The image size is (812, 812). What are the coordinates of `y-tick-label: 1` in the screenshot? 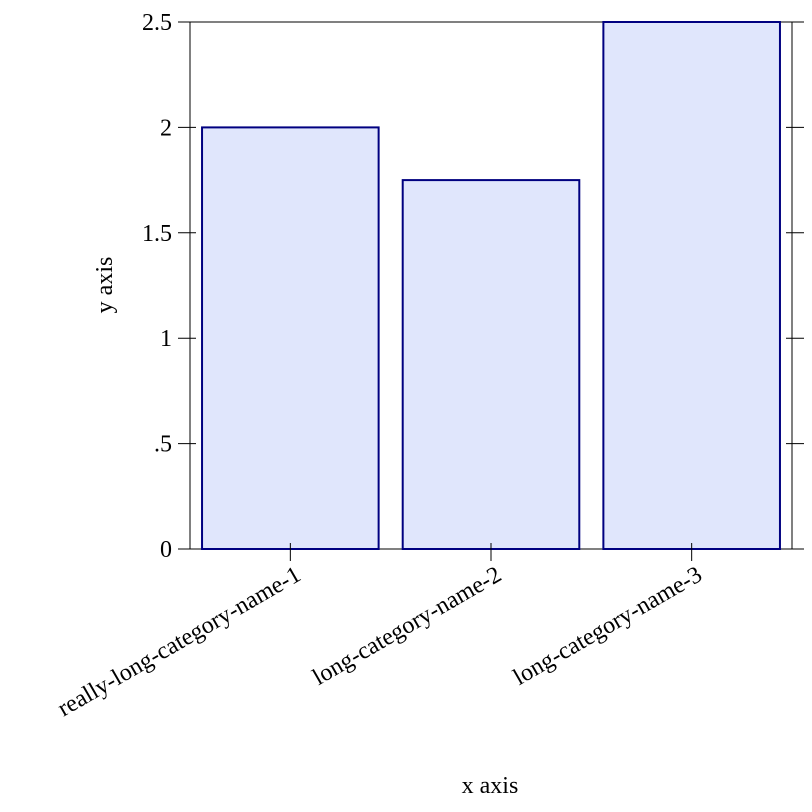 It's located at (166, 339).